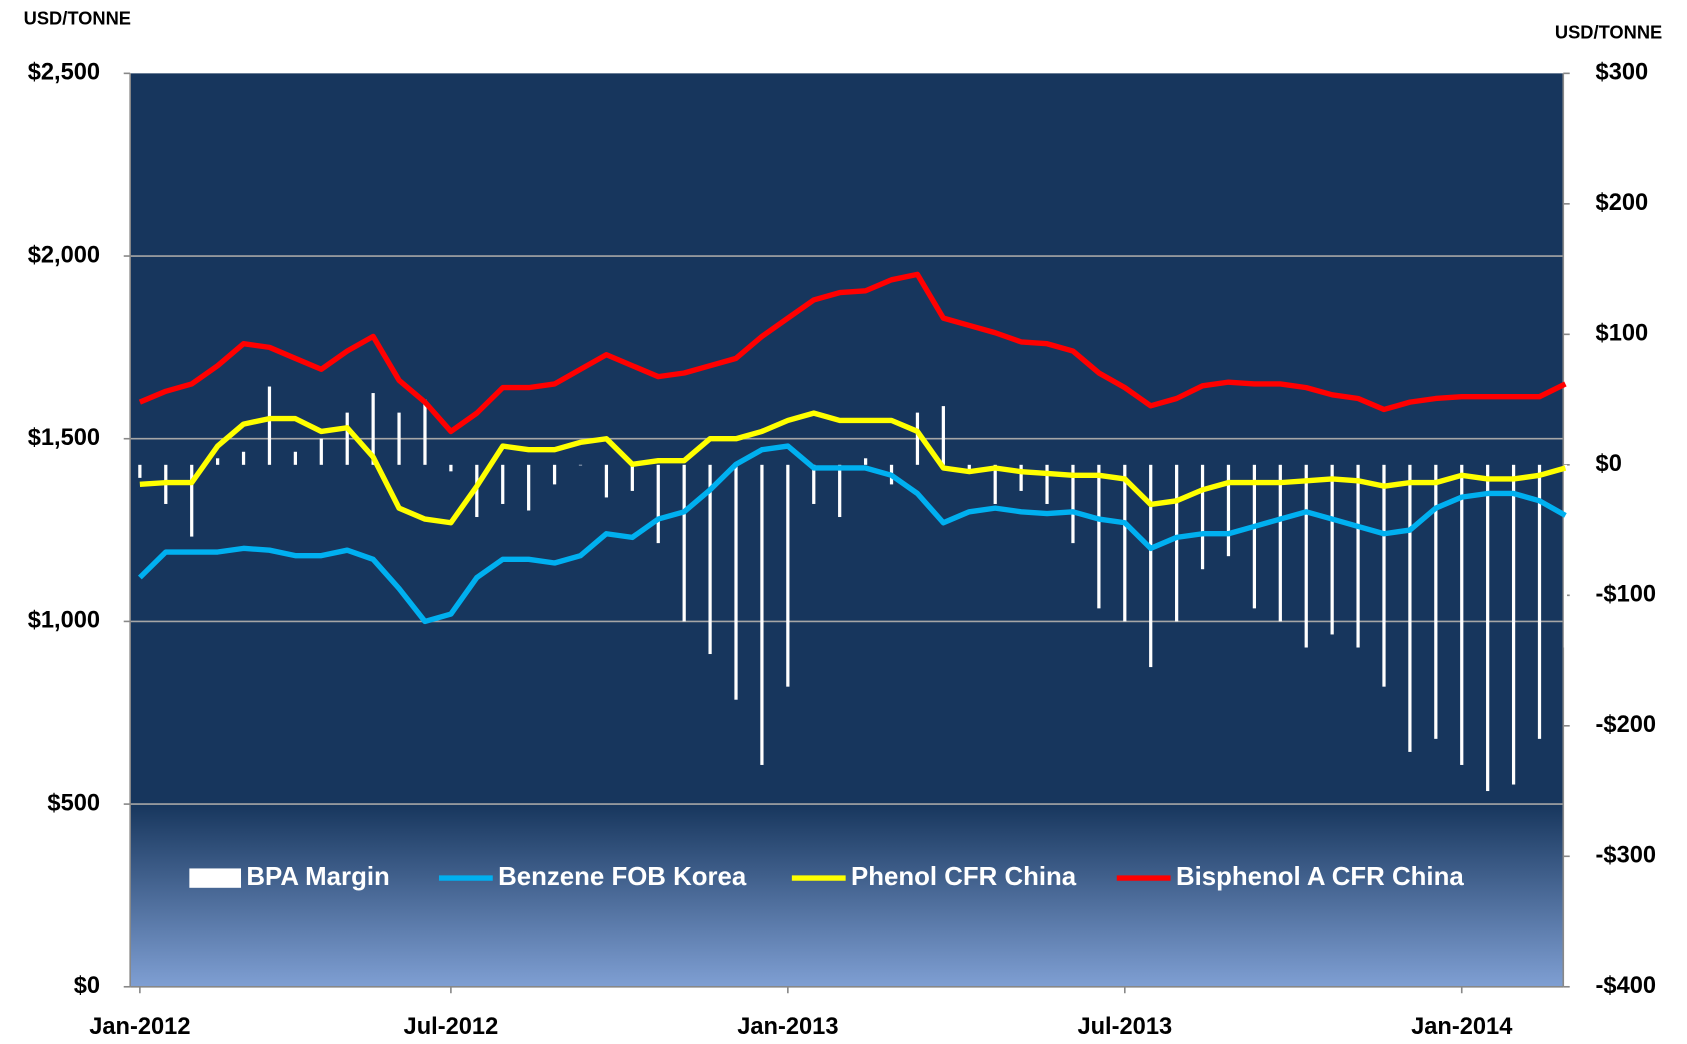 The height and width of the screenshot is (1044, 1687). Describe the element at coordinates (622, 877) in the screenshot. I see `legend-label: Benzene FOB Korea` at that location.